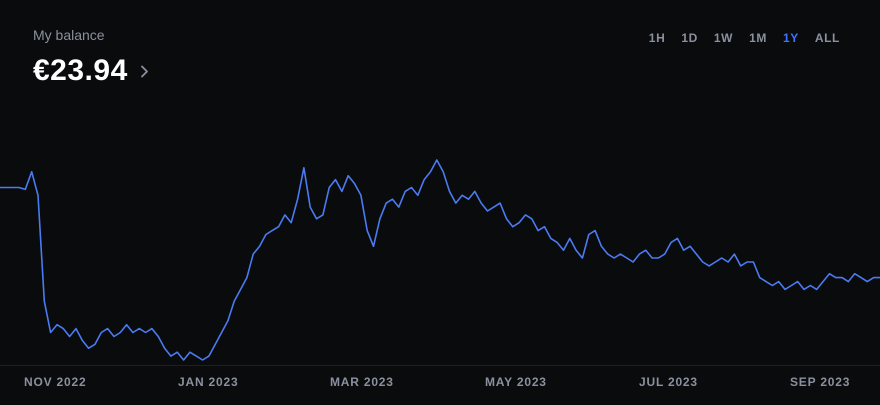 This screenshot has height=405, width=880. I want to click on range-1w: 1W, so click(723, 38).